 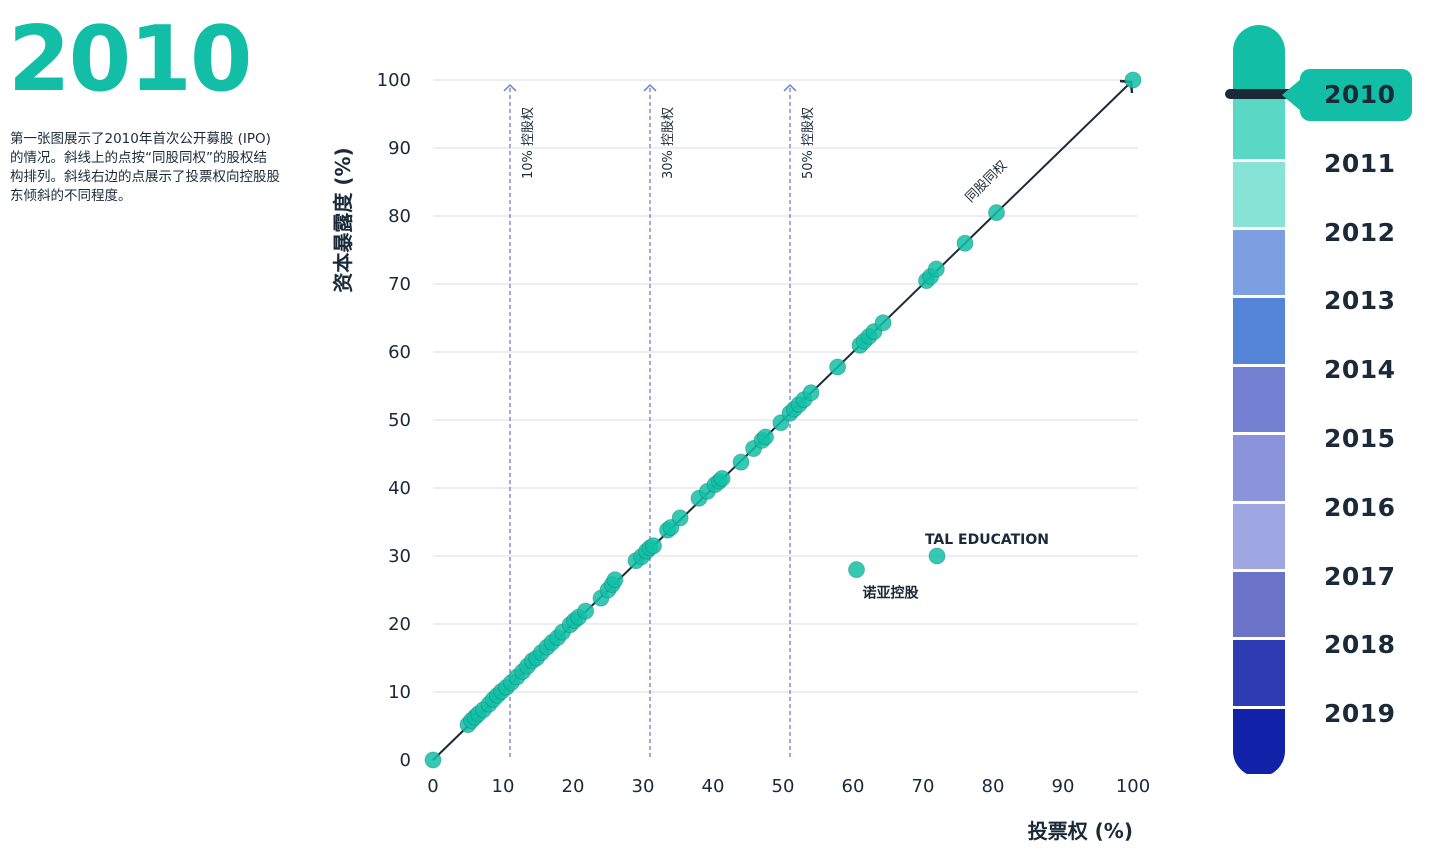 What do you see at coordinates (1063, 786) in the screenshot?
I see `x-tick-label: 90` at bounding box center [1063, 786].